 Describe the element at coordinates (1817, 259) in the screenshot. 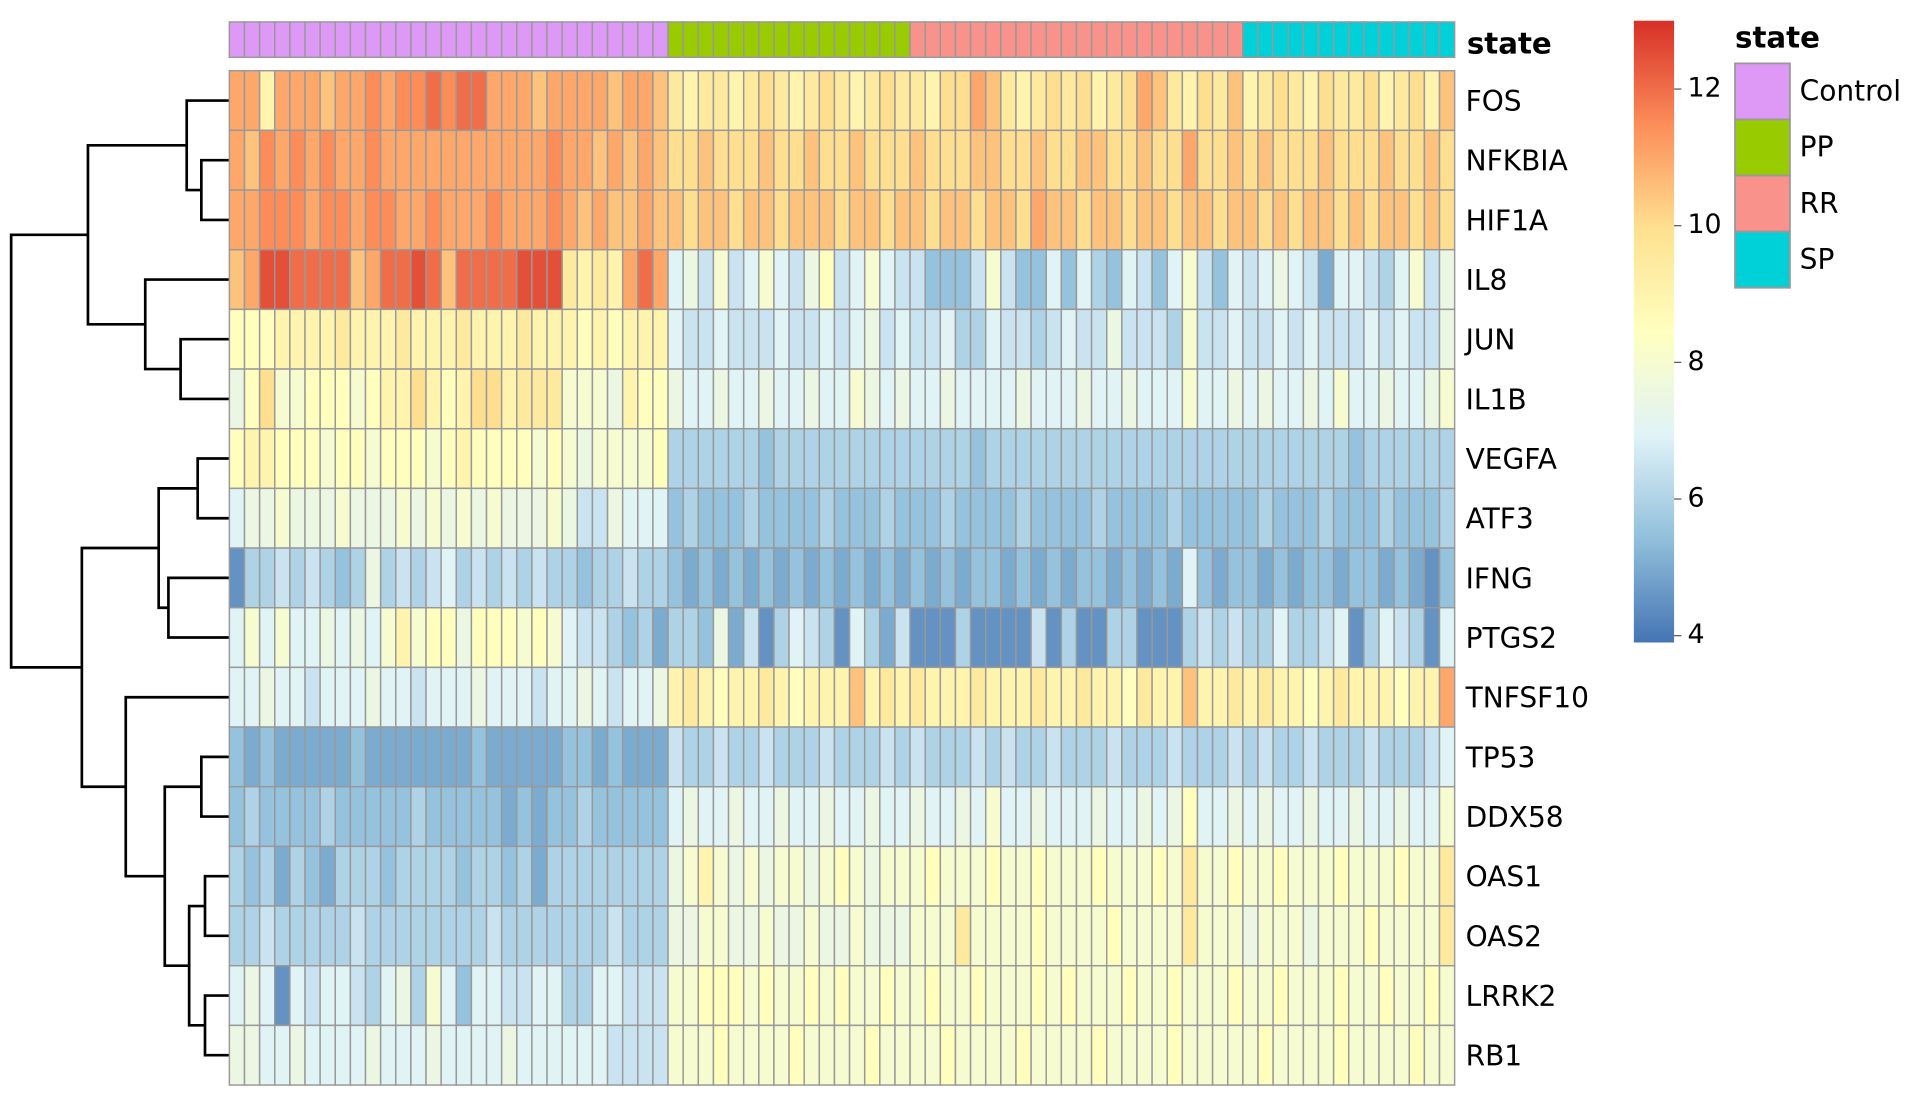

I see `legend-label: SP` at that location.